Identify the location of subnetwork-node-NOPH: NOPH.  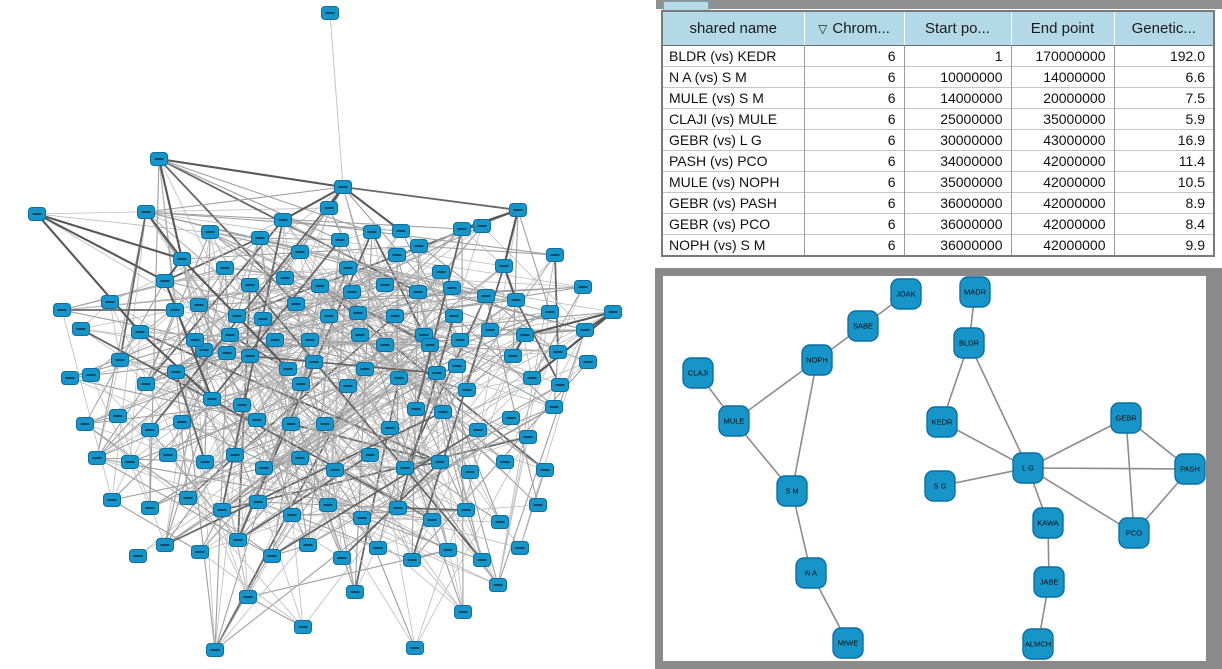
(817, 360).